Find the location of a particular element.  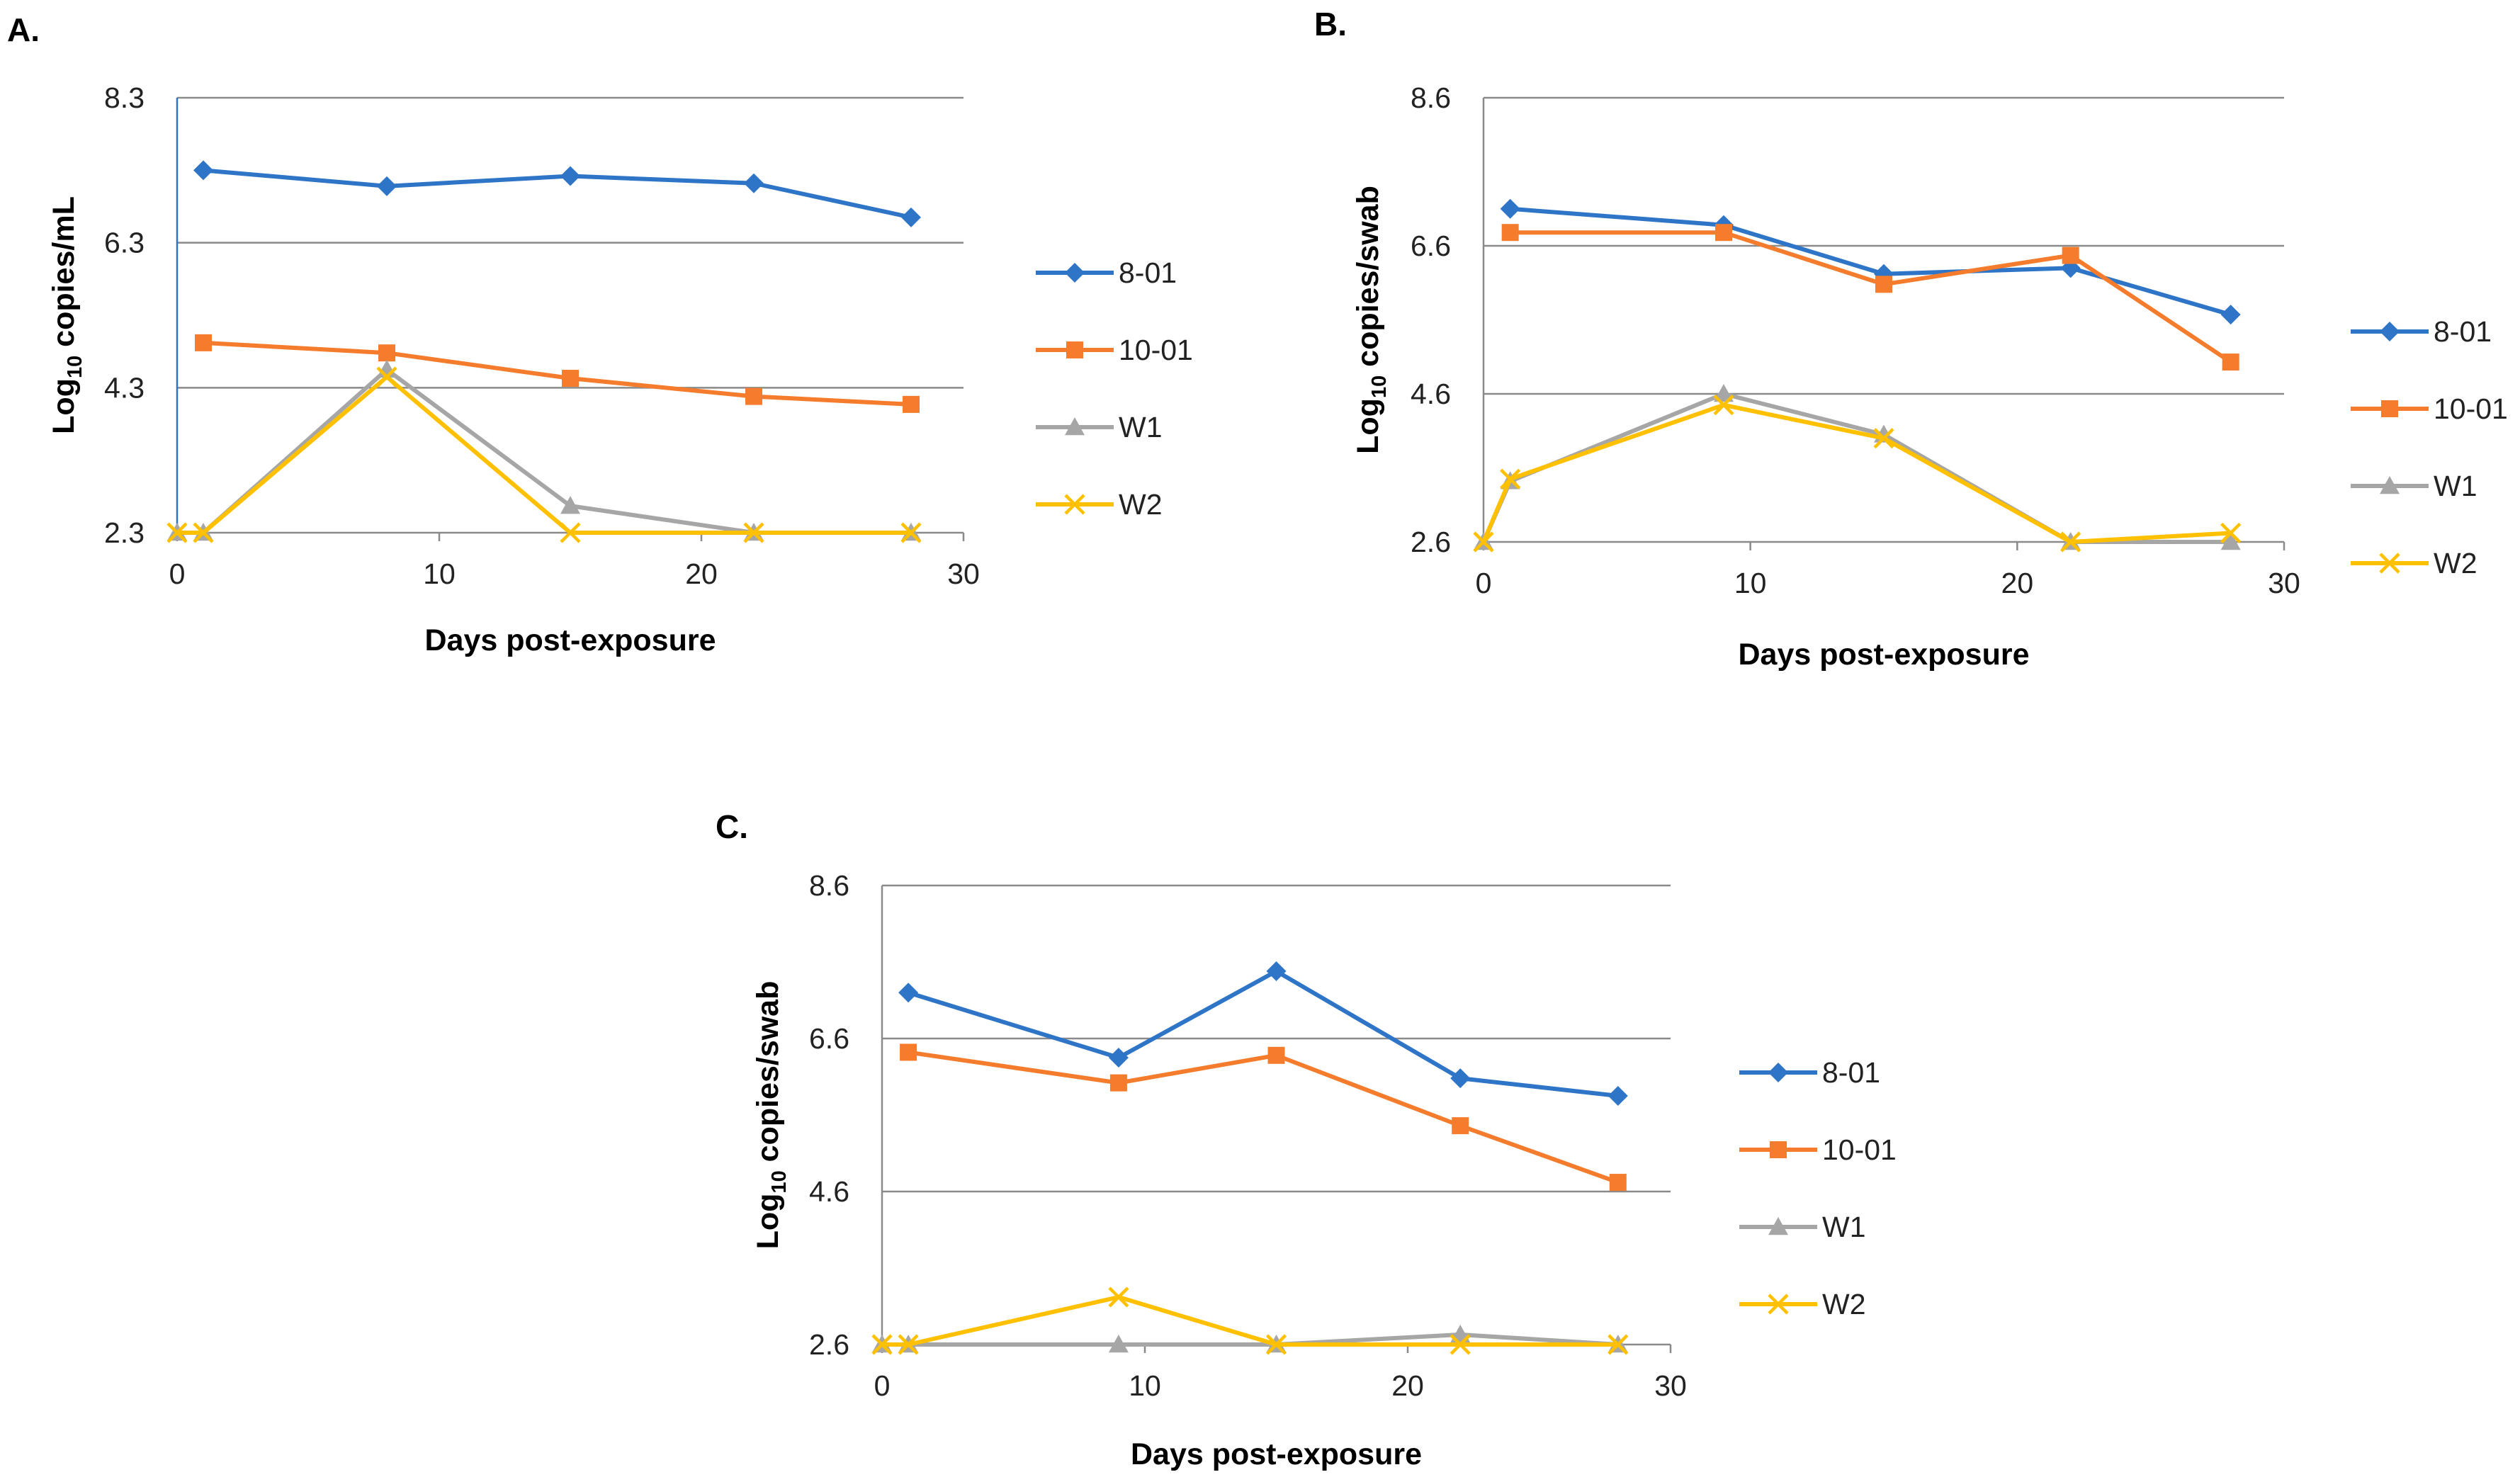

panel-label-a: A. is located at coordinates (23, 29).